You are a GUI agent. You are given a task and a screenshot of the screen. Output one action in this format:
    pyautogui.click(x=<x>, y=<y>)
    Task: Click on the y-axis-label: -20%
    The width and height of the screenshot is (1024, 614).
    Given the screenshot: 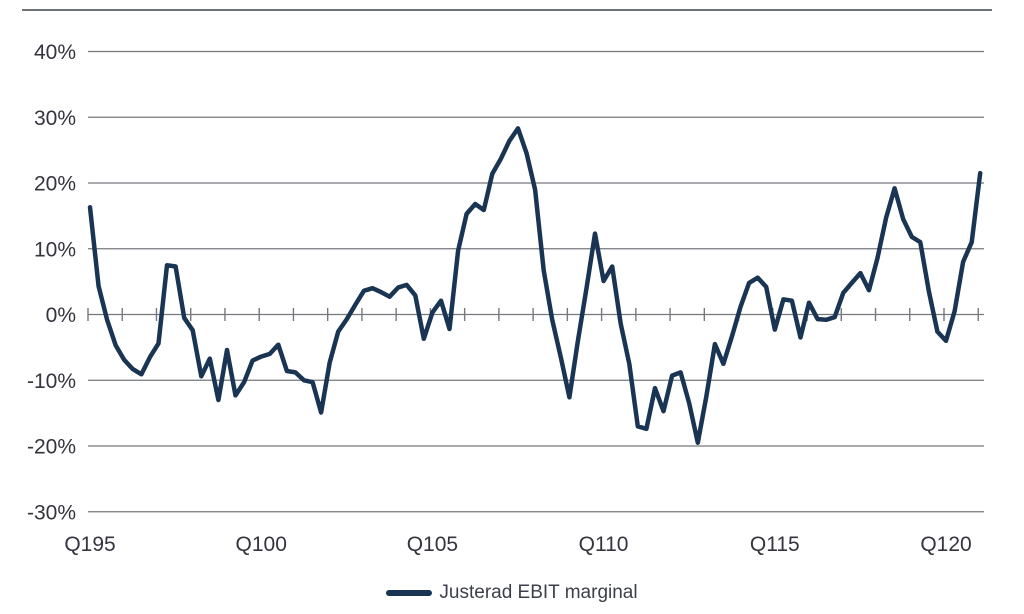 What is the action you would take?
    pyautogui.click(x=51, y=447)
    